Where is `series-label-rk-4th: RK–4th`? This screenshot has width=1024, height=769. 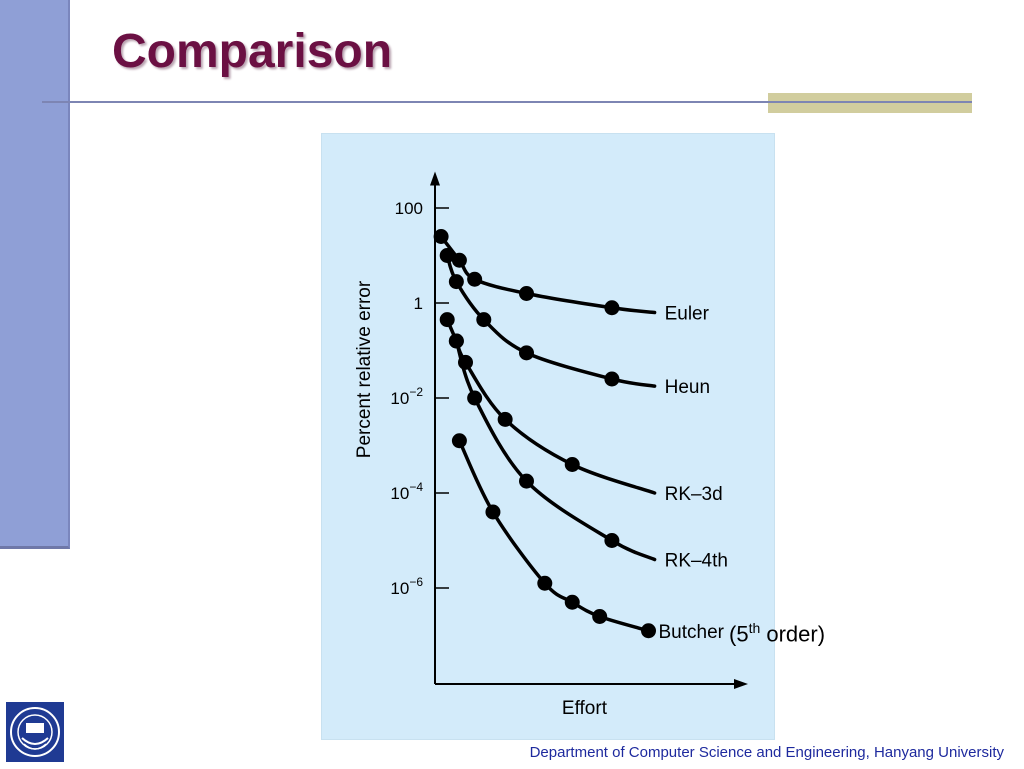 series-label-rk-4th: RK–4th is located at coordinates (696, 561).